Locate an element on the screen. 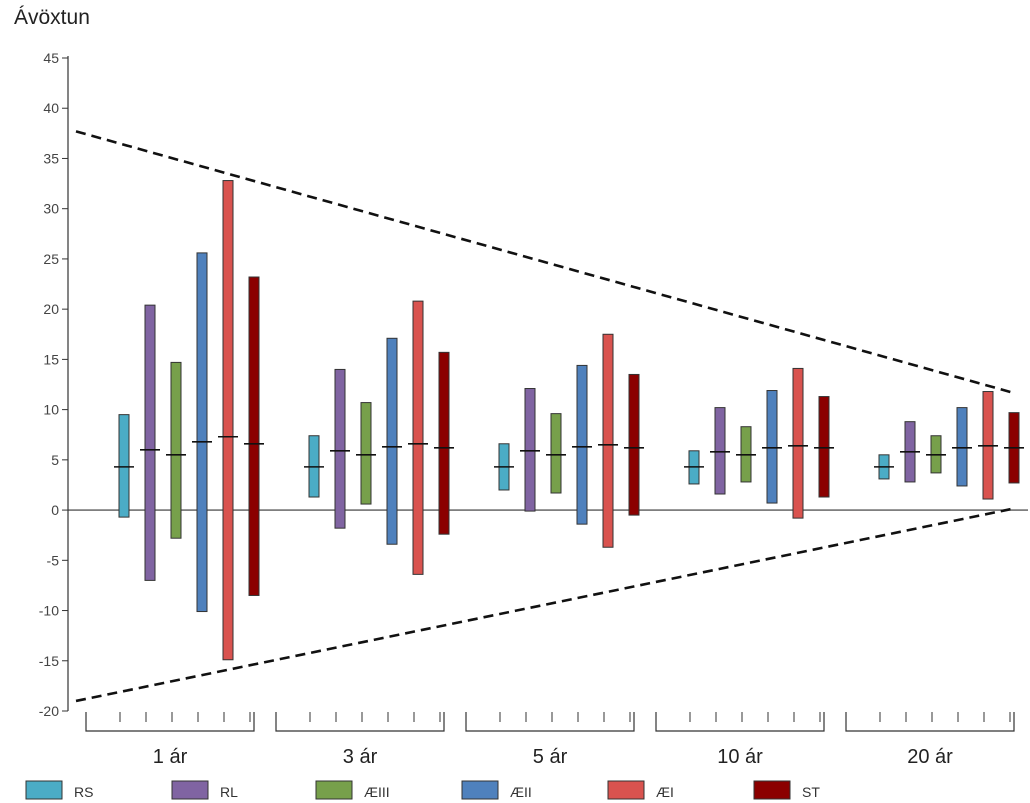  y-tick-label: 0 is located at coordinates (55, 510).